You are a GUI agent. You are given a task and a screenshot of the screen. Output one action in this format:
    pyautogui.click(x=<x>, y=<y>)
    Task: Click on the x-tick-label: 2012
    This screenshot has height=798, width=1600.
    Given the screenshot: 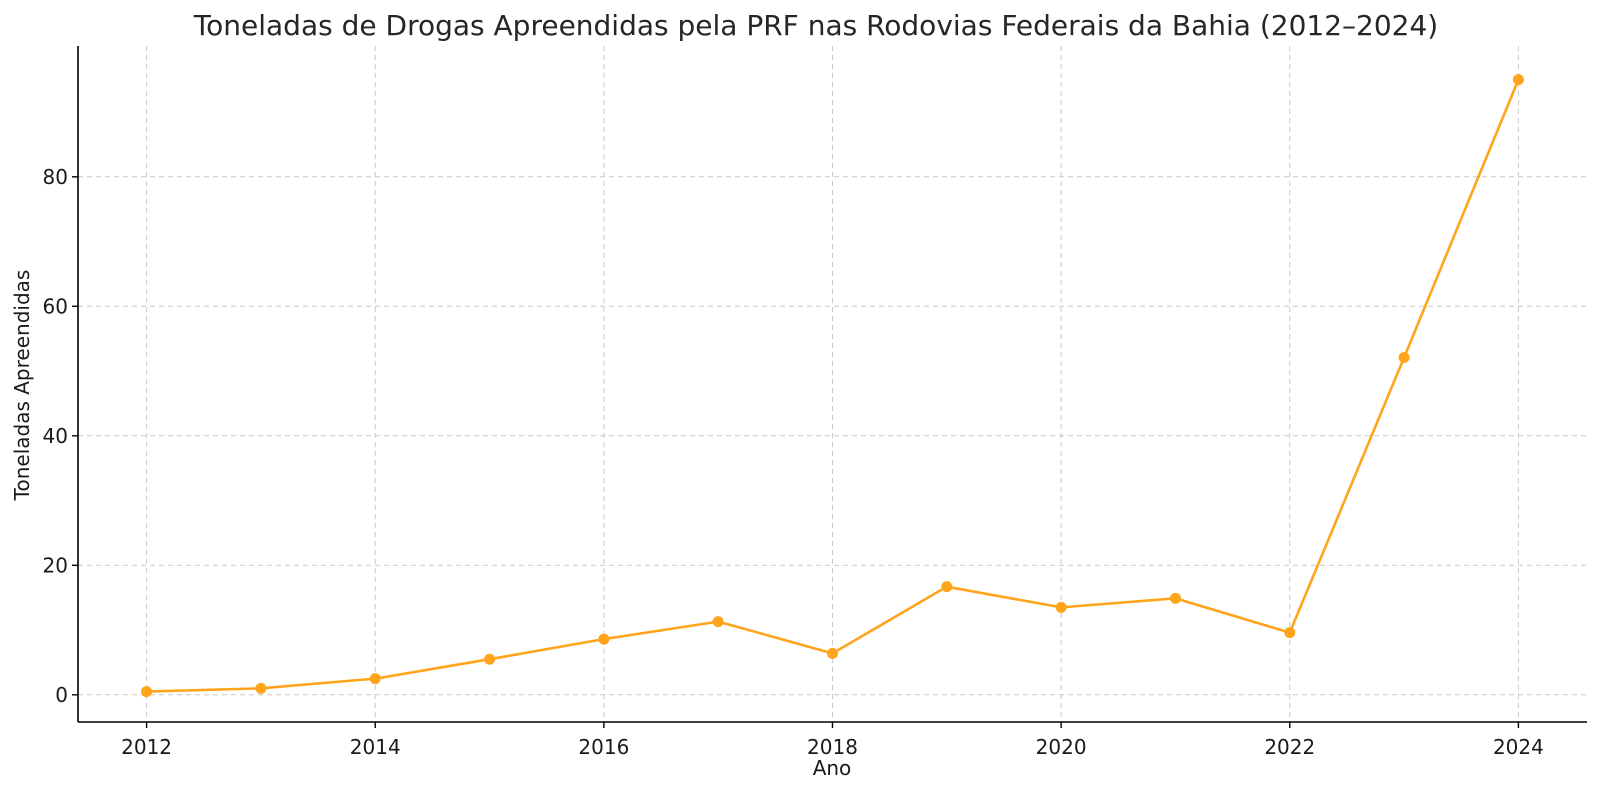 What is the action you would take?
    pyautogui.click(x=146, y=747)
    